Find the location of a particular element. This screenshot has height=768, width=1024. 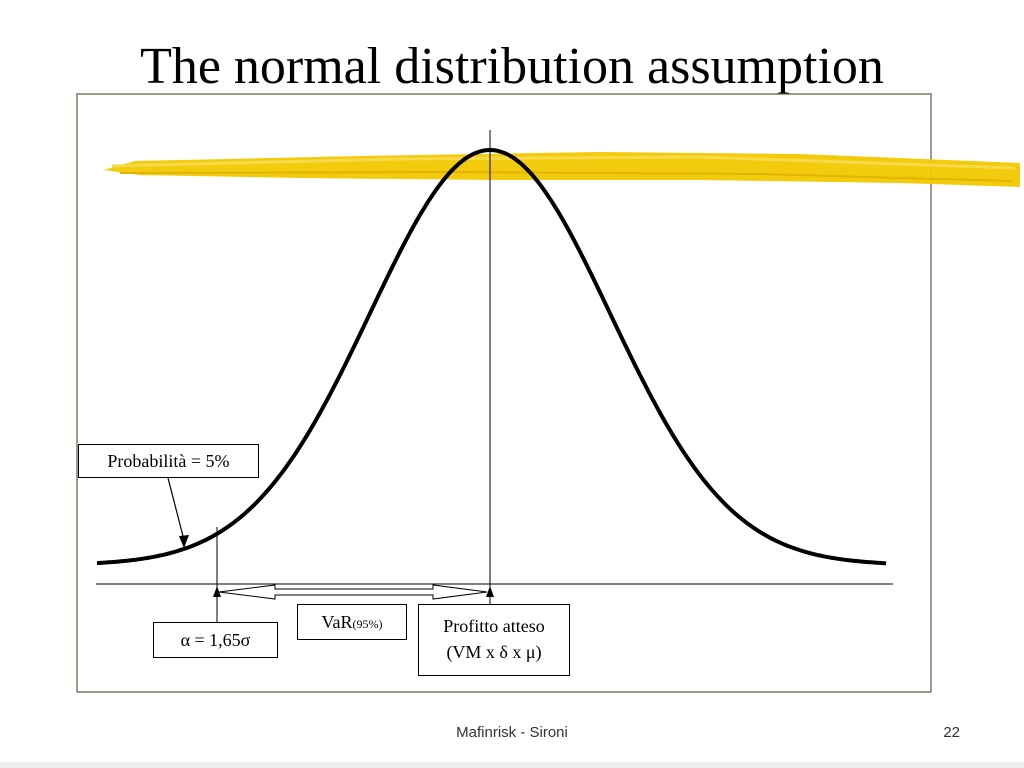

var-sub-text: (95%) is located at coordinates (368, 624).